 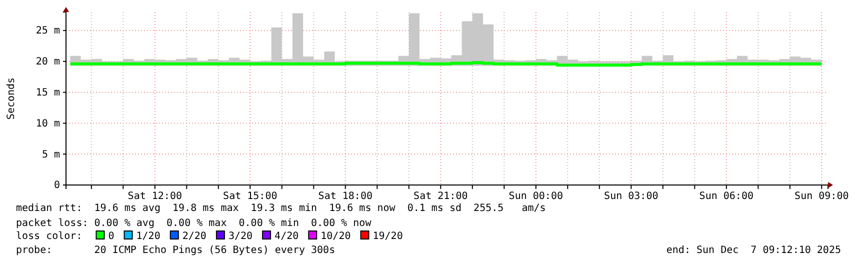 I want to click on legend-label: 1/20, so click(x=148, y=236).